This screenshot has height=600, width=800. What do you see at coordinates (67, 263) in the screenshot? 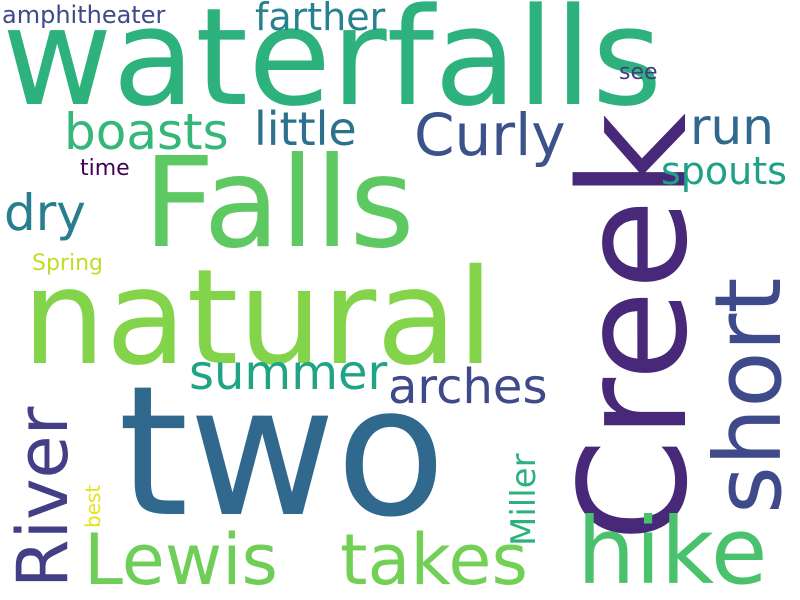
I see `word-spring: Spring` at bounding box center [67, 263].